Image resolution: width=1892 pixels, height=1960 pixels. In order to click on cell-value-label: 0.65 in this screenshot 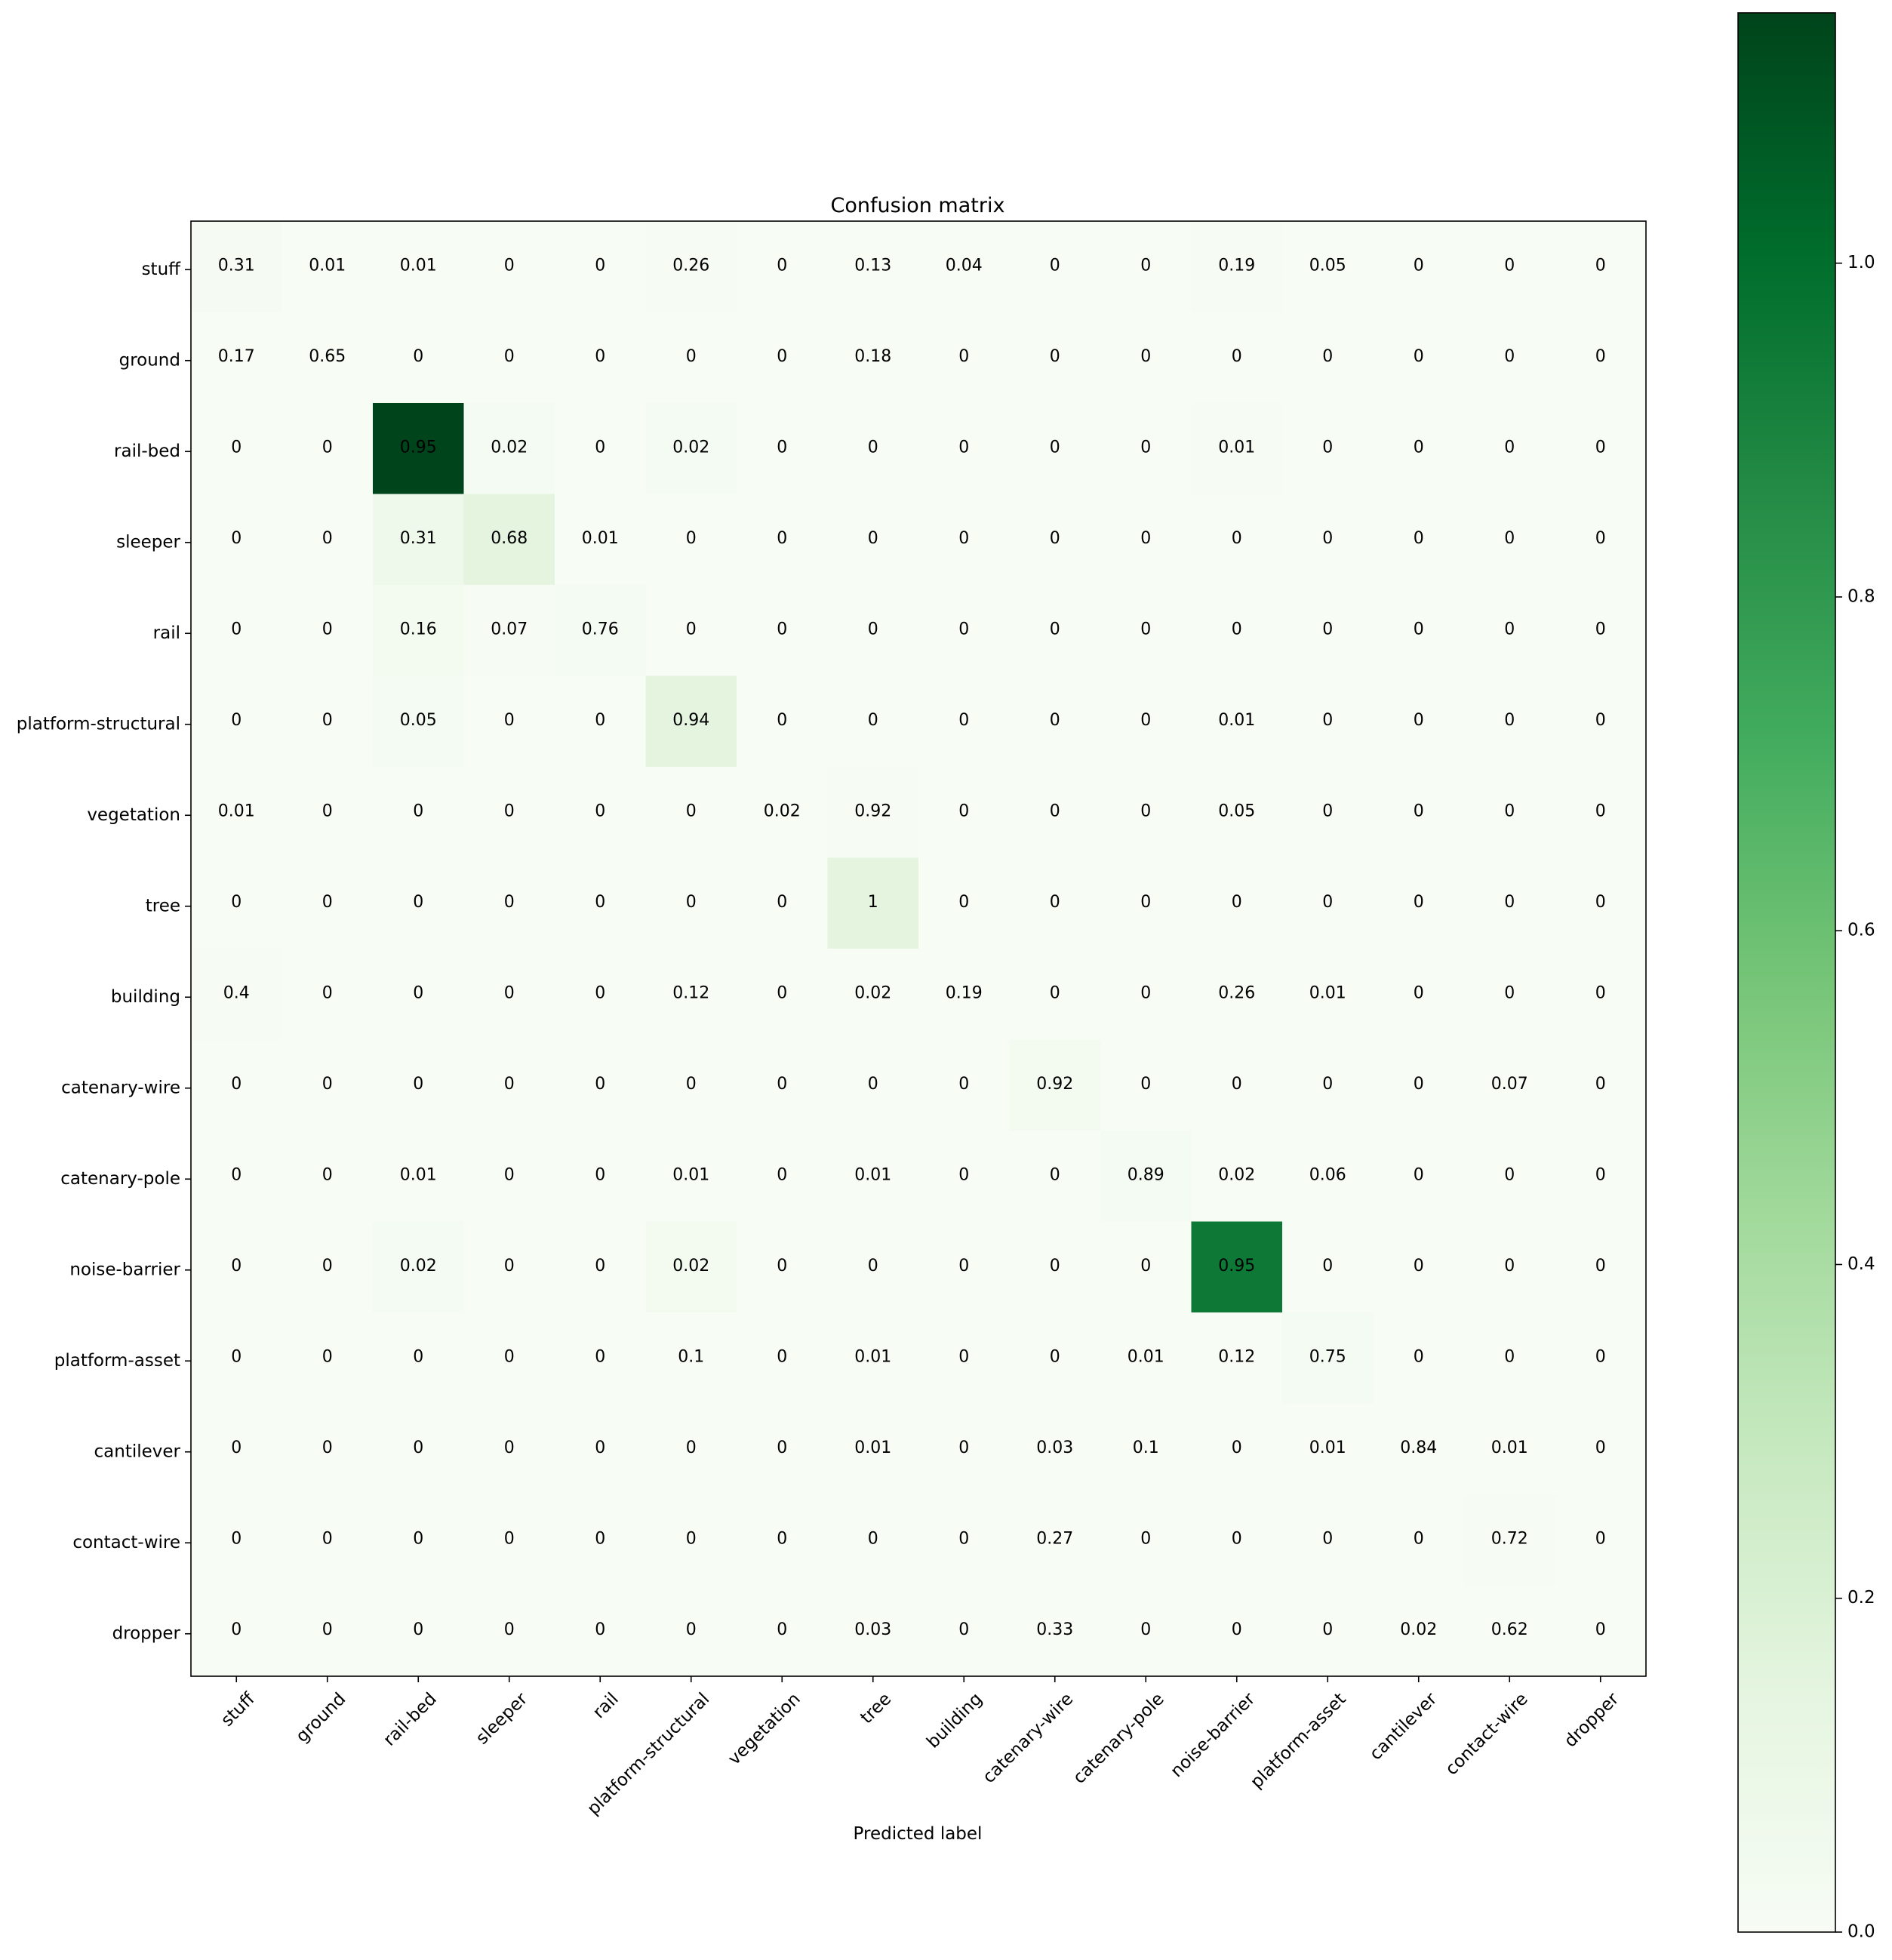, I will do `click(328, 357)`.